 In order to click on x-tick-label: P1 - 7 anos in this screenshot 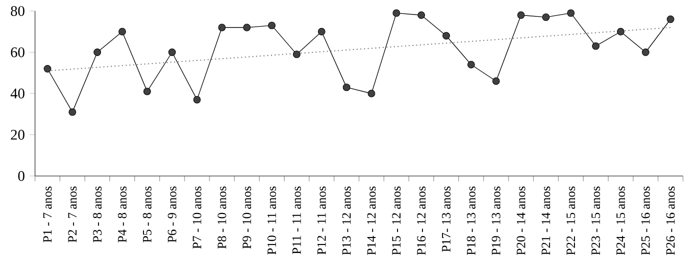, I will do `click(47, 214)`.